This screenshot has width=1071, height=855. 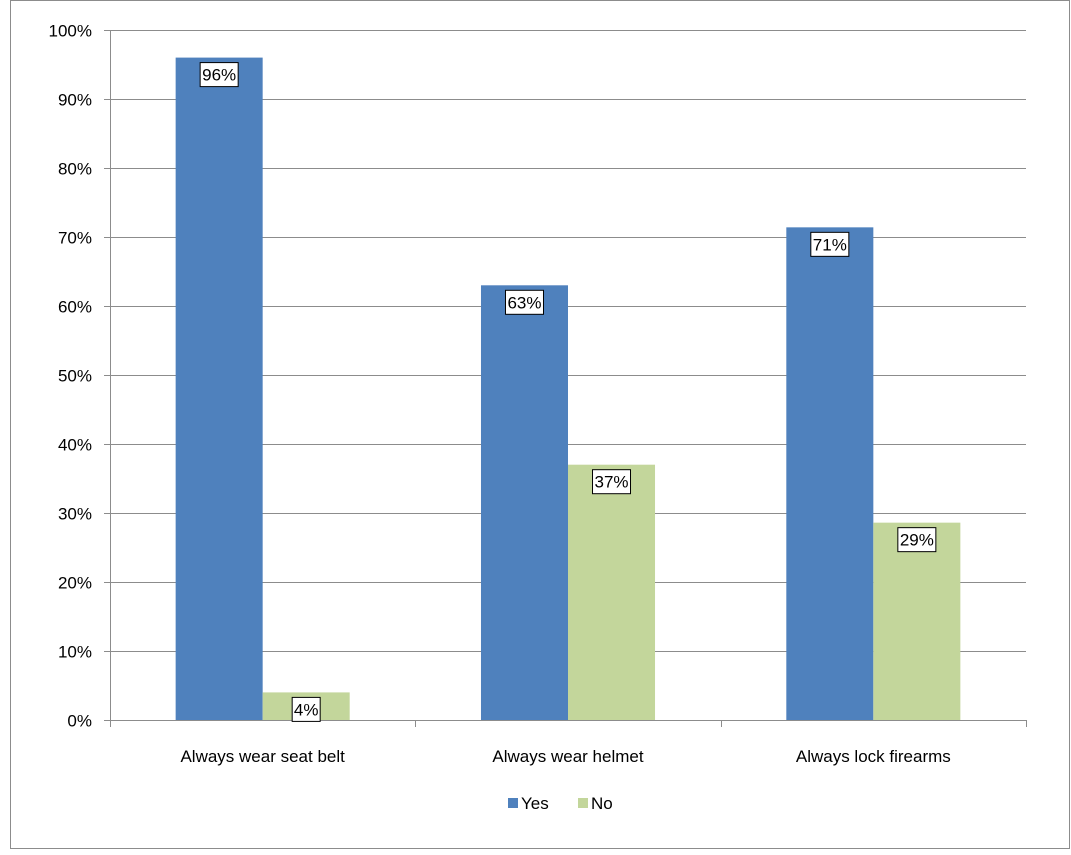 I want to click on data-label: 96%, so click(x=219, y=75).